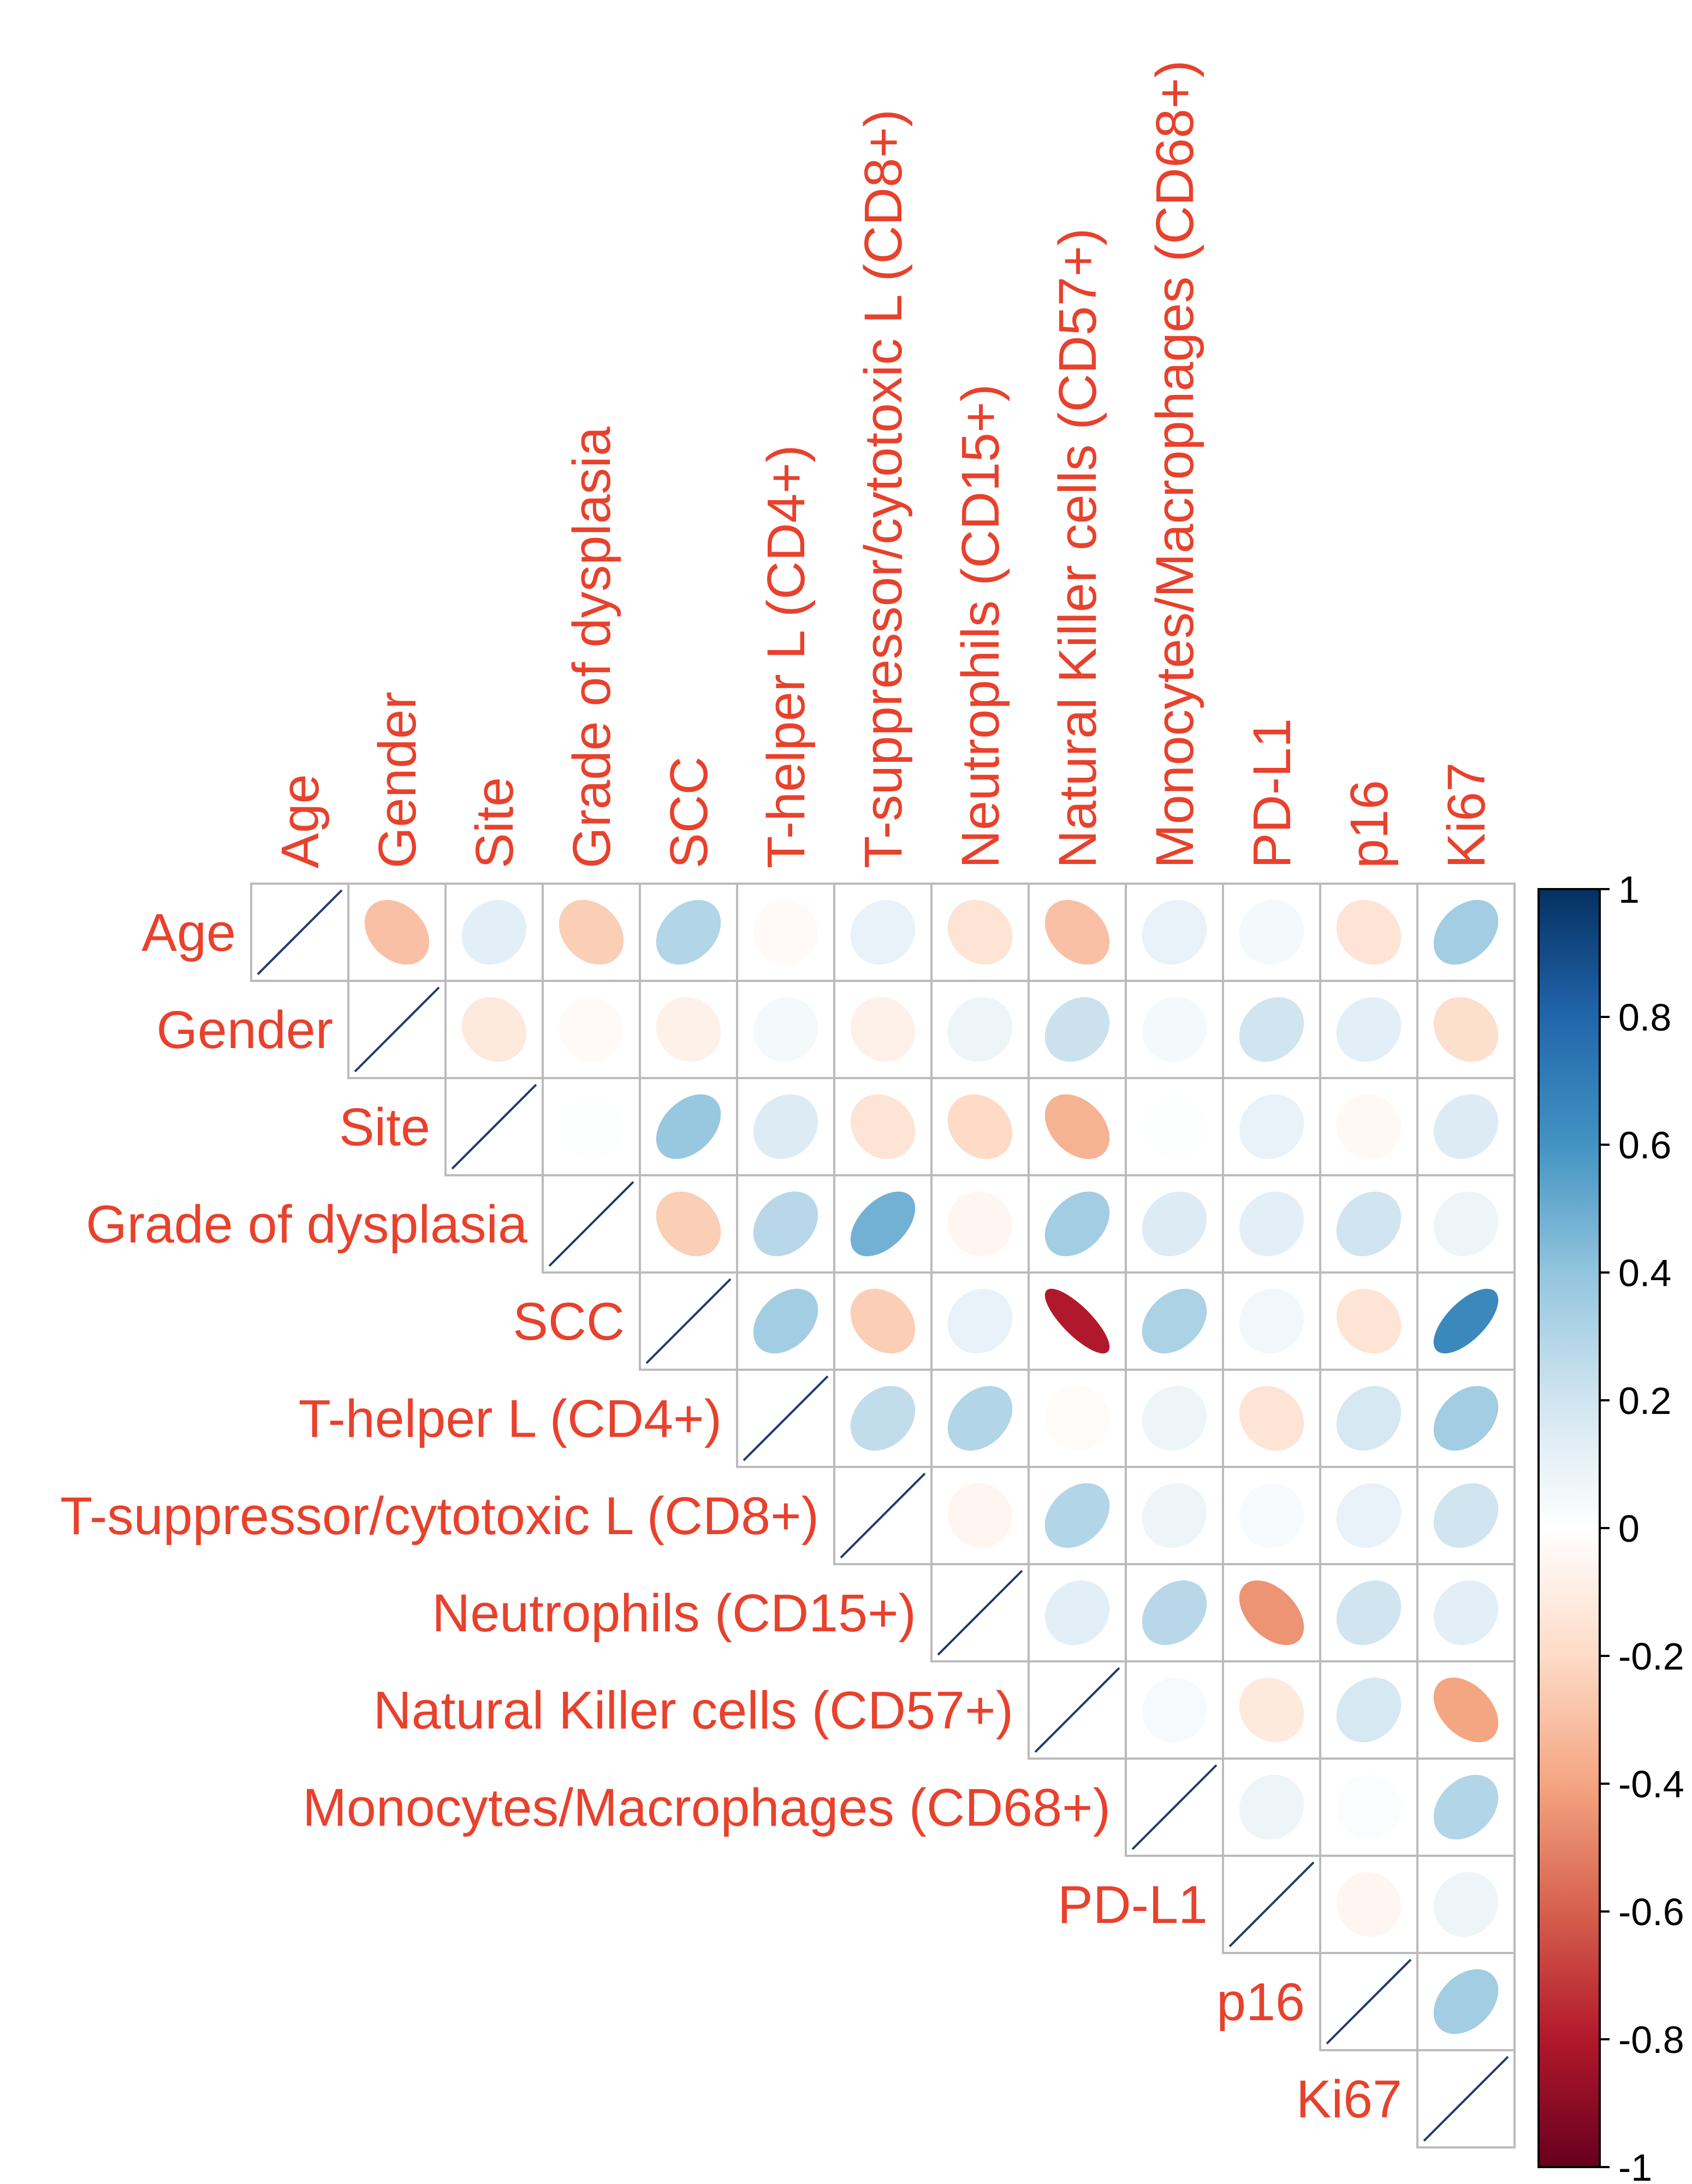 This screenshot has width=1692, height=2184. What do you see at coordinates (510, 1418) in the screenshot?
I see `row-label: T-helper L (CD4+)` at bounding box center [510, 1418].